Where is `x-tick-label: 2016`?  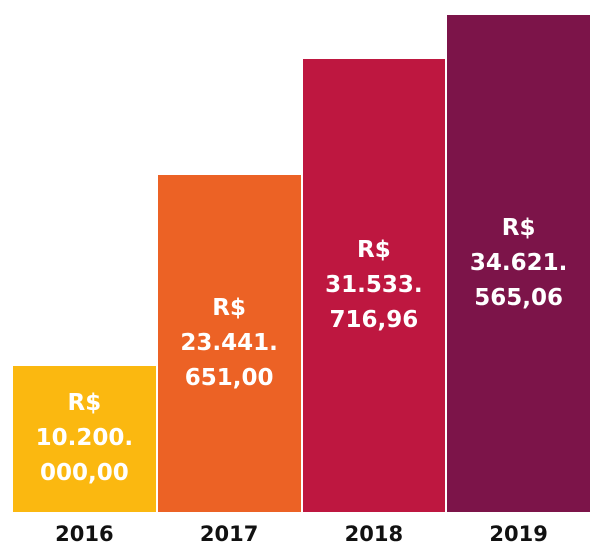
x-tick-label: 2016 is located at coordinates (84, 534).